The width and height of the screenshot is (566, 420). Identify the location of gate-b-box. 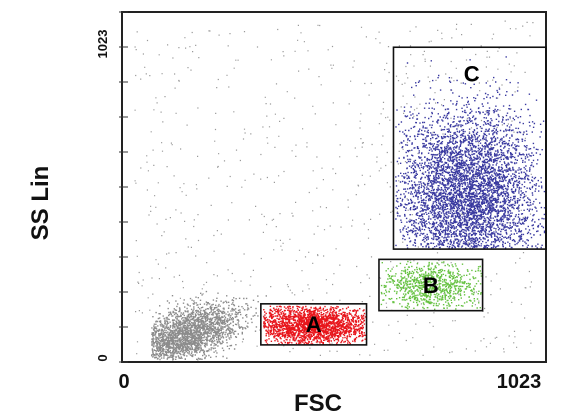
(431, 285).